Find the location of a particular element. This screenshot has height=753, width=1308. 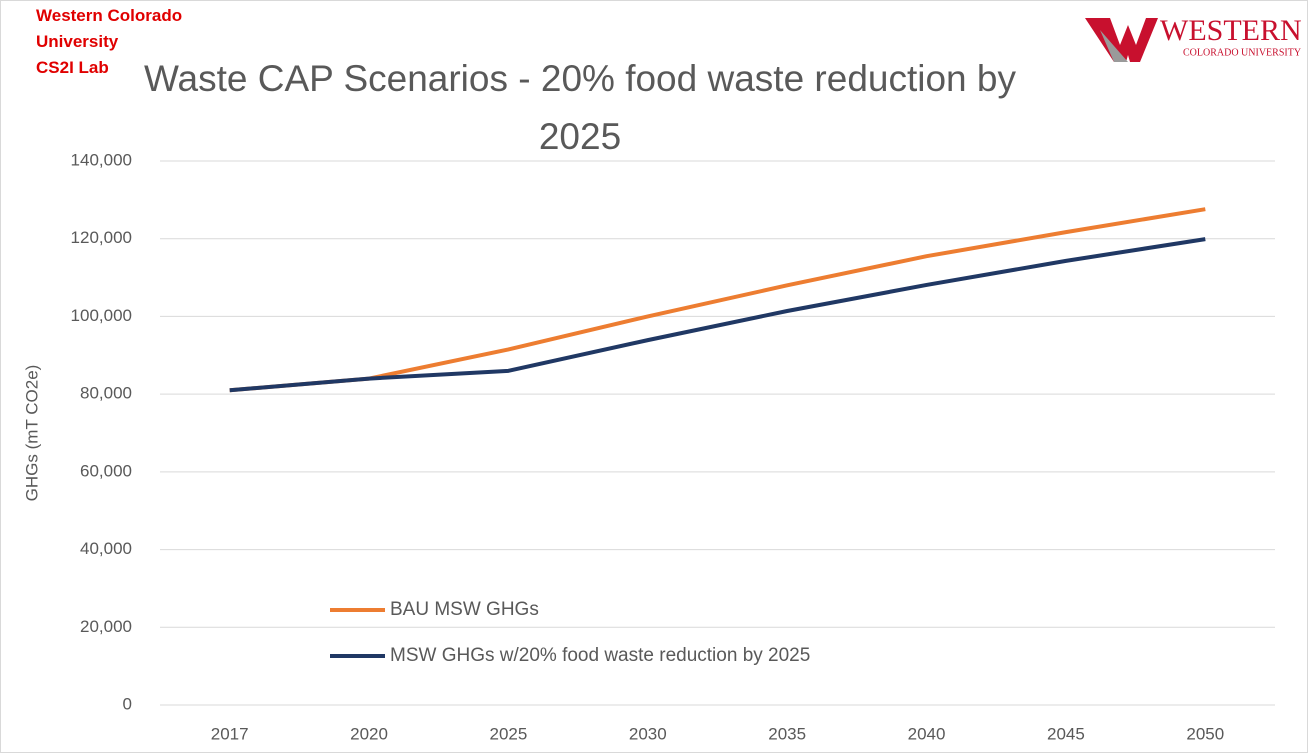

annotation: CS2I Lab is located at coordinates (72, 67).